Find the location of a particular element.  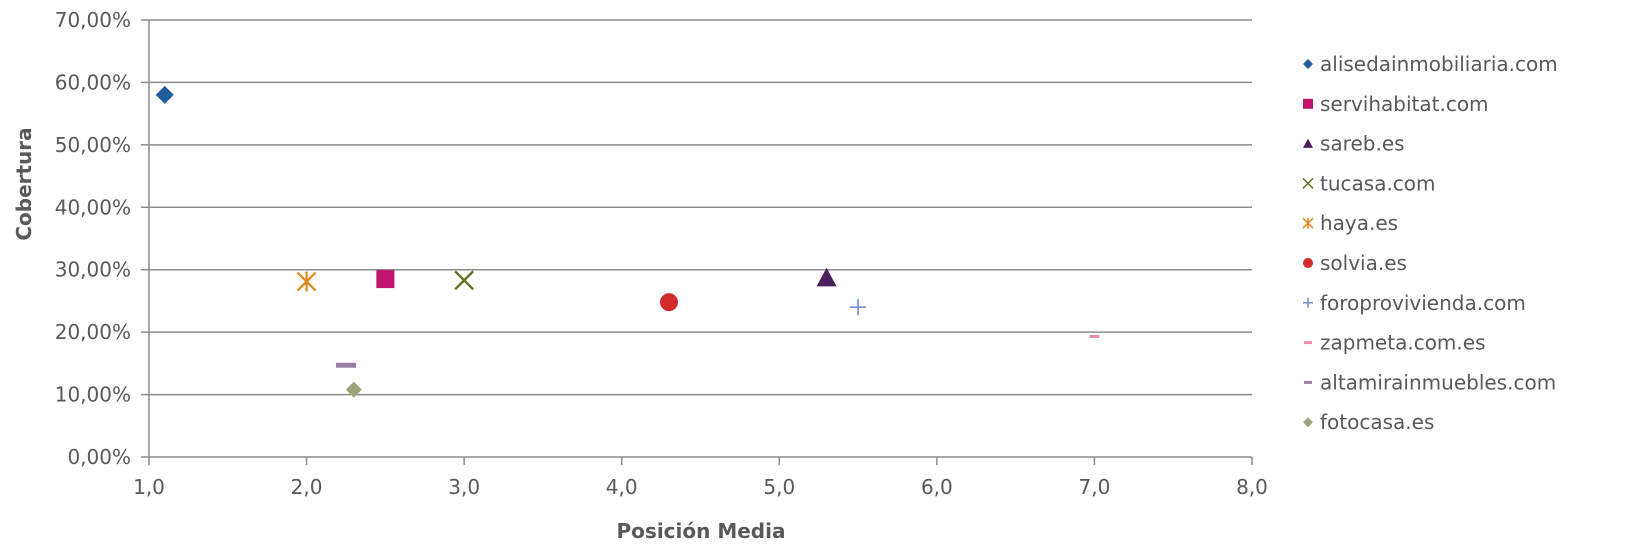

x-tick-label: 6,0 is located at coordinates (937, 487).